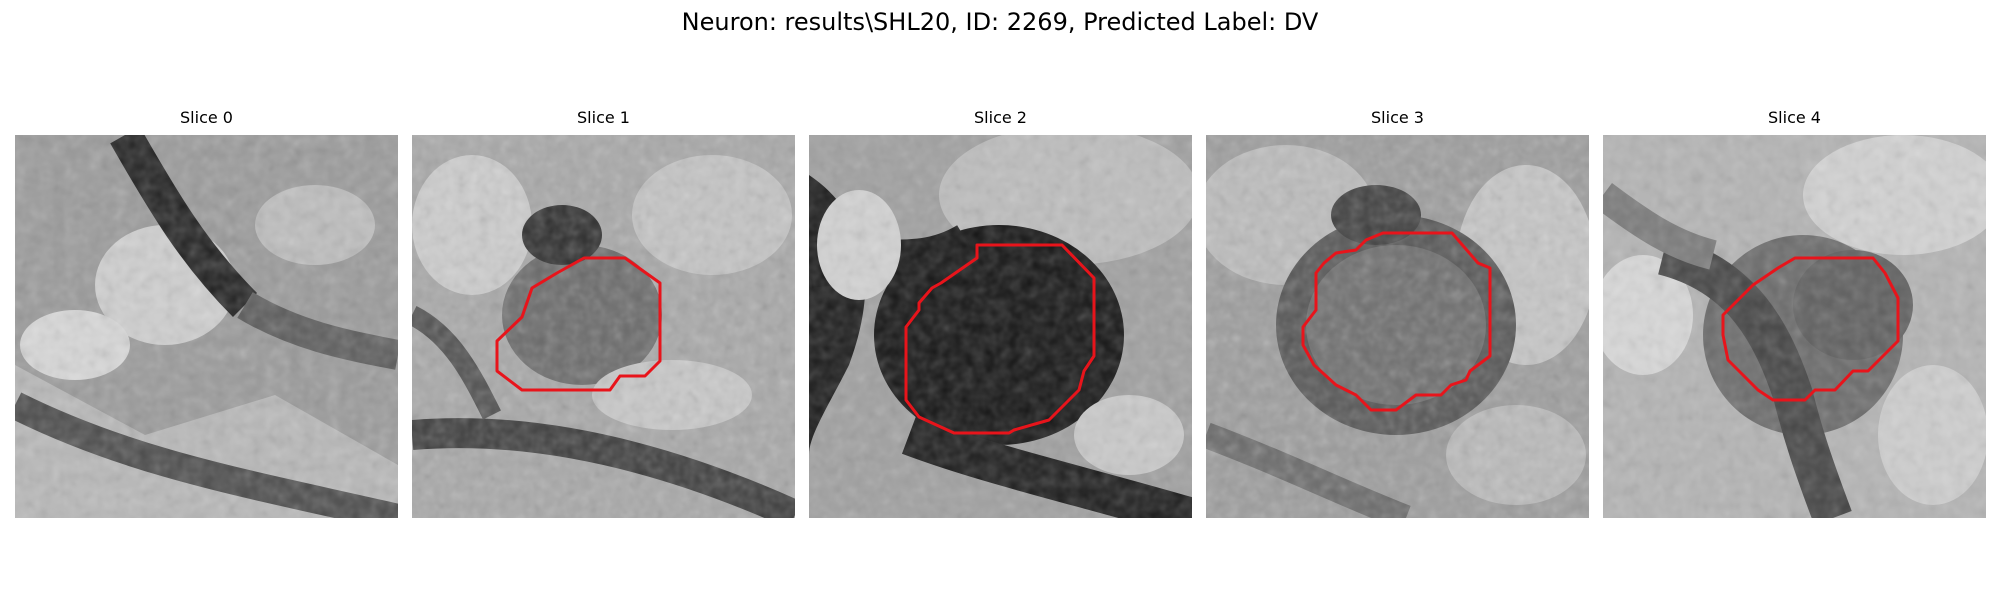  I want to click on slice-panel-4: Slice 4, so click(1794, 312).